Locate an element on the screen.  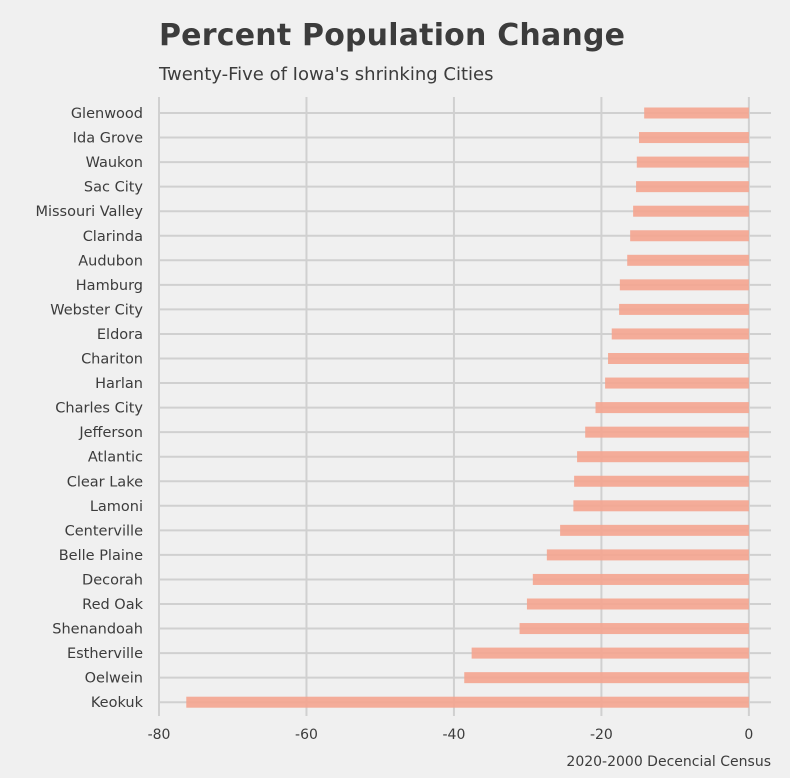
category-label: Chariton is located at coordinates (112, 360).